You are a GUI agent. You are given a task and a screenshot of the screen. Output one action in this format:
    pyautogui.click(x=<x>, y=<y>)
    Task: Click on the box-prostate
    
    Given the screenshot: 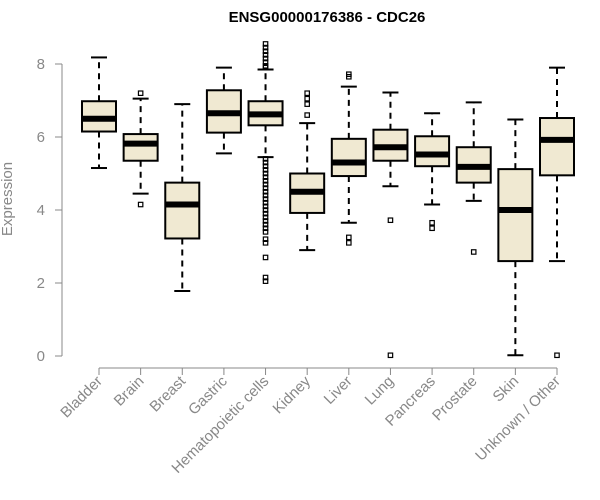 What is the action you would take?
    pyautogui.click(x=473, y=178)
    